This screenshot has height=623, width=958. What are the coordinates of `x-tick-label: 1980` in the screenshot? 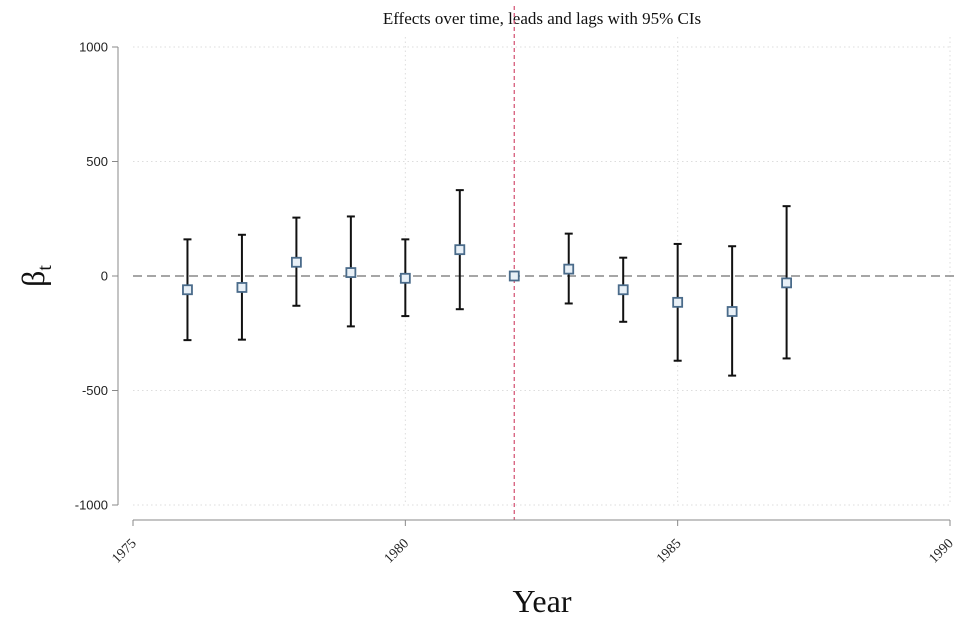 It's located at (397, 551).